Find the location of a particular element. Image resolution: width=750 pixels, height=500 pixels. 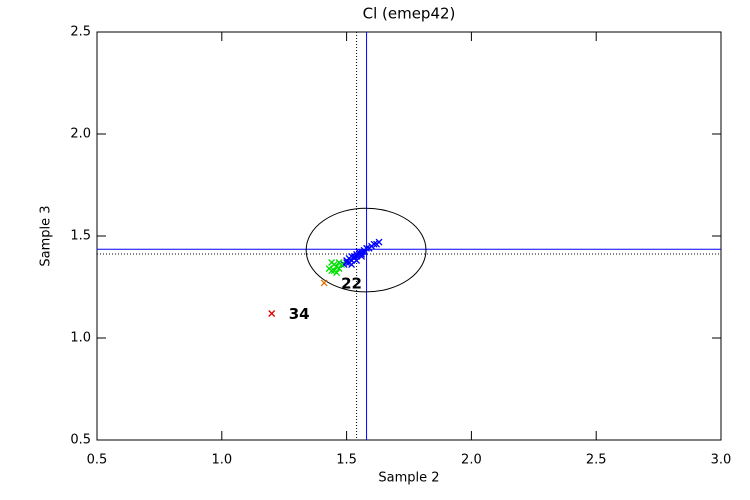

y-tick-label: 2.5 is located at coordinates (80, 32).